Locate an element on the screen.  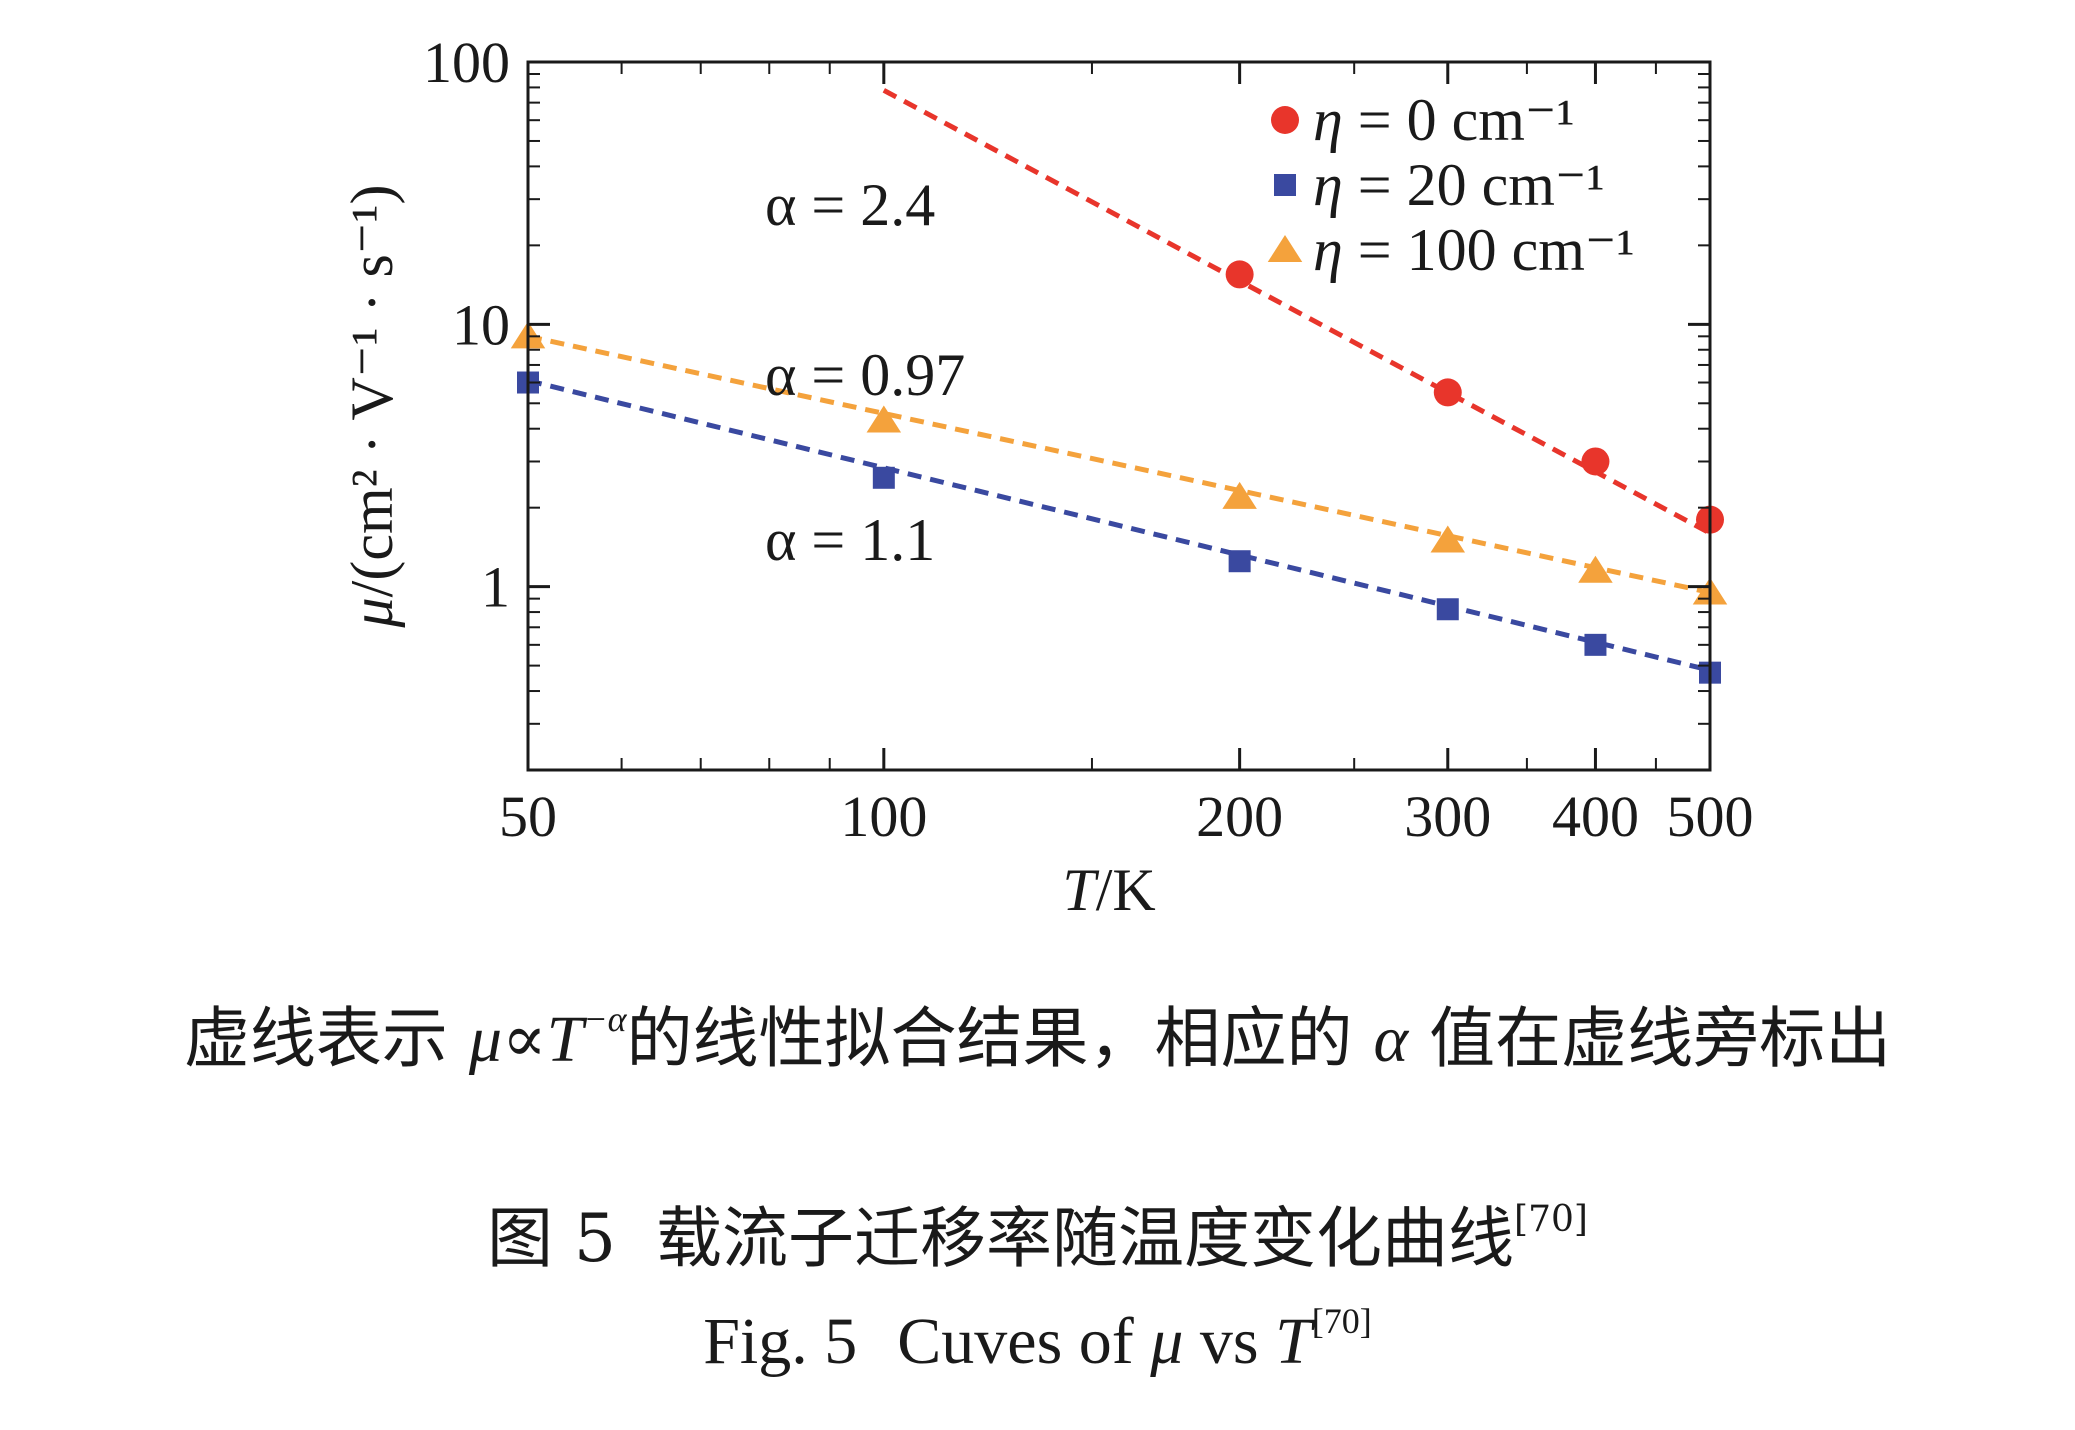
legend: η = 0 cm⁻¹η = 20 cm⁻¹η = 100 cm⁻¹ is located at coordinates (1451, 185).